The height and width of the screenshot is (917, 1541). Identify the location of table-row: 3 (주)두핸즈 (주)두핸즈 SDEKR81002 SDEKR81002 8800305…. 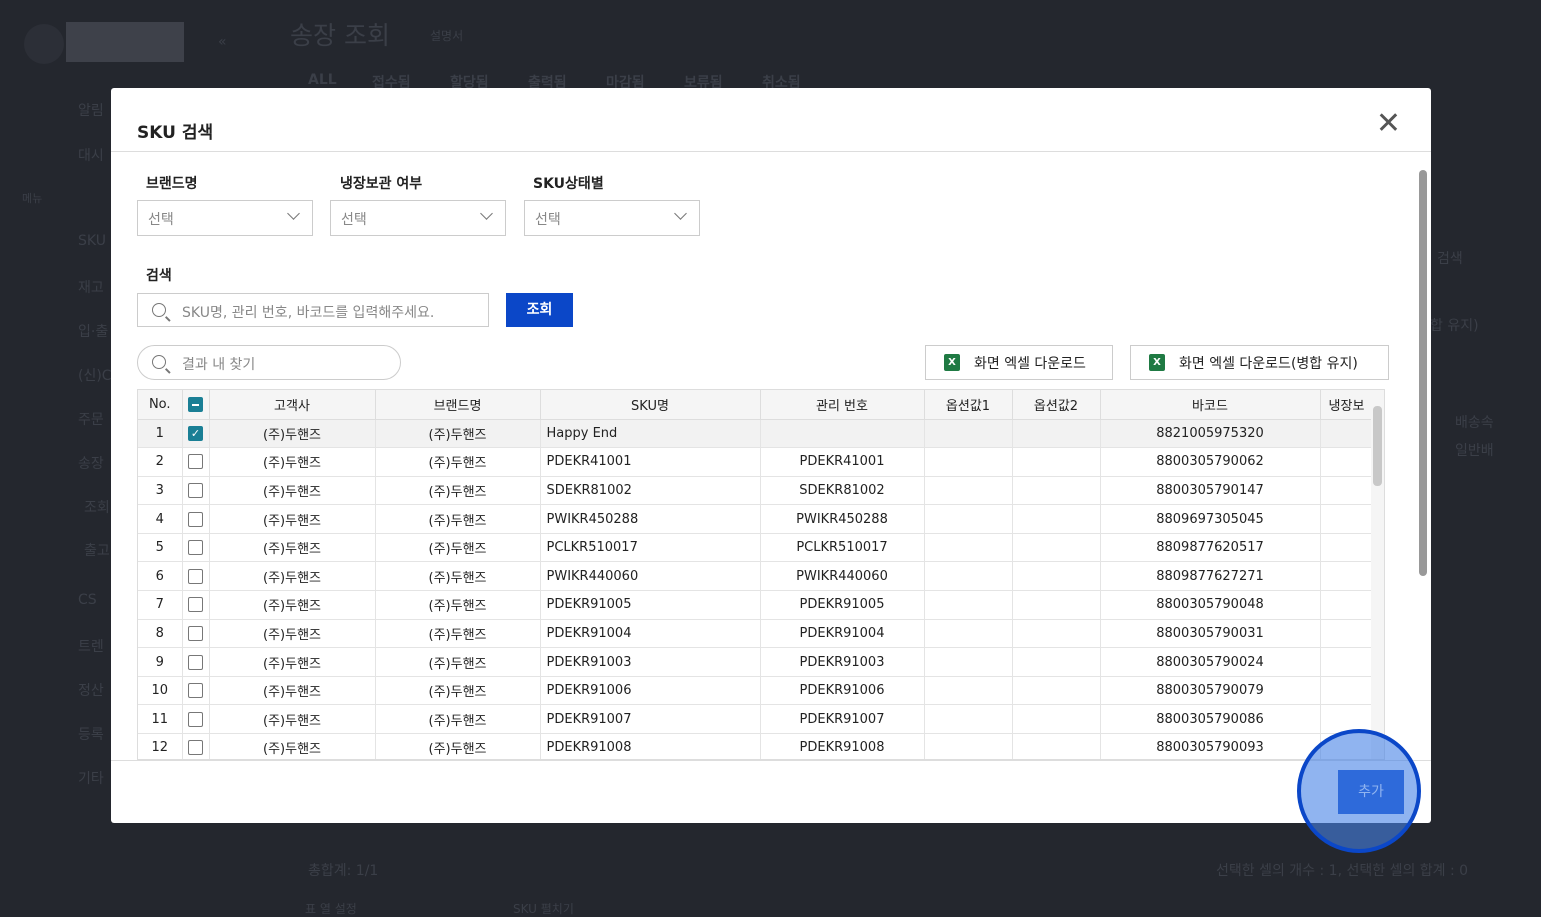
(756, 491).